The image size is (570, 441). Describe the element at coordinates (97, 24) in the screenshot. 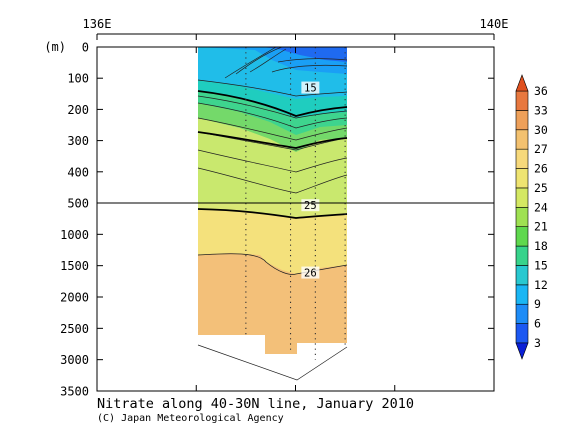

I see `top-tick-label: 136E` at that location.